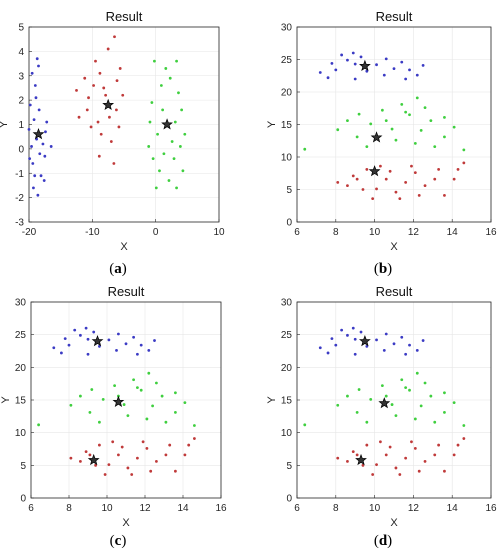 The height and width of the screenshot is (550, 501). What do you see at coordinates (414, 508) in the screenshot?
I see `x-tick-label: 12` at bounding box center [414, 508].